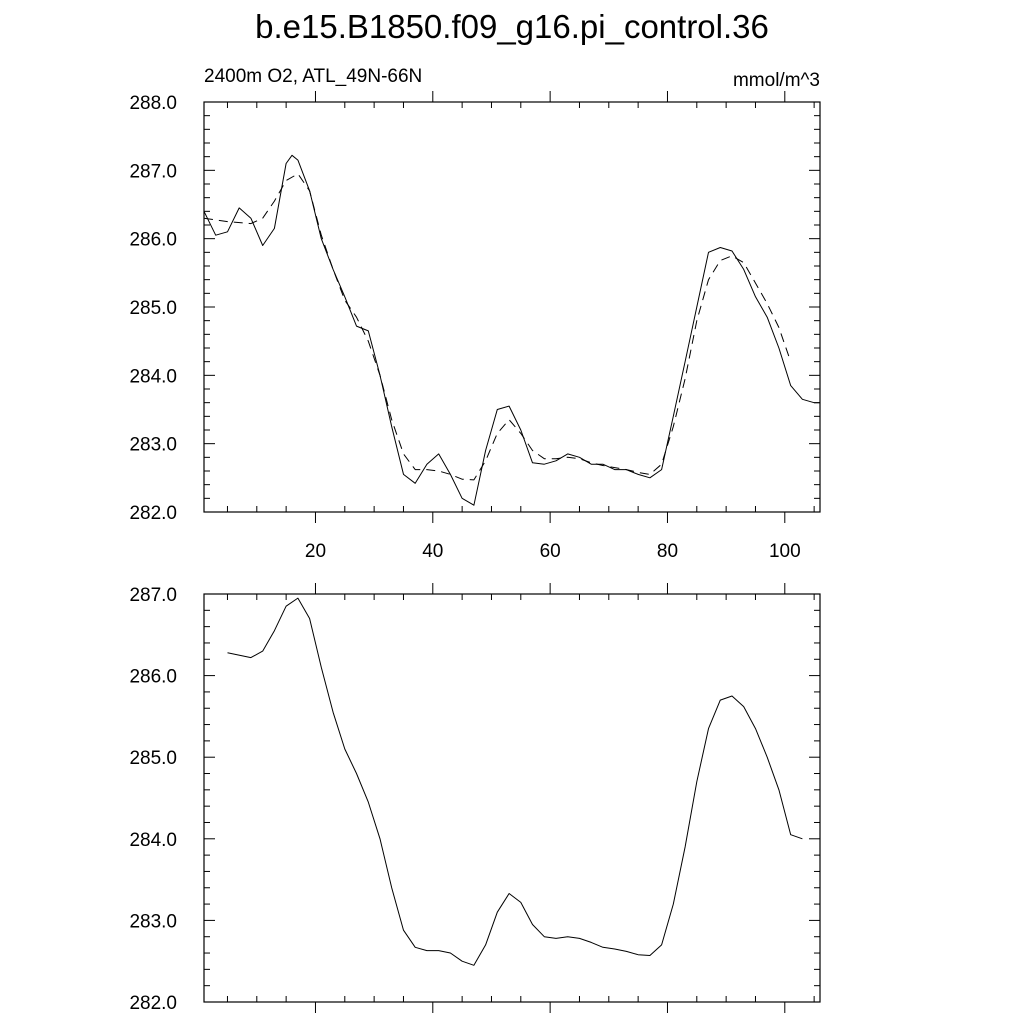  I want to click on x-tick-label: 20, so click(315, 551).